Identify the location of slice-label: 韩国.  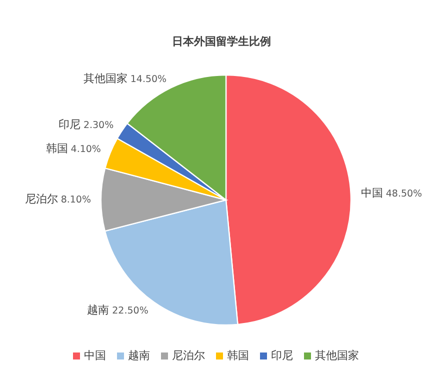
(57, 149).